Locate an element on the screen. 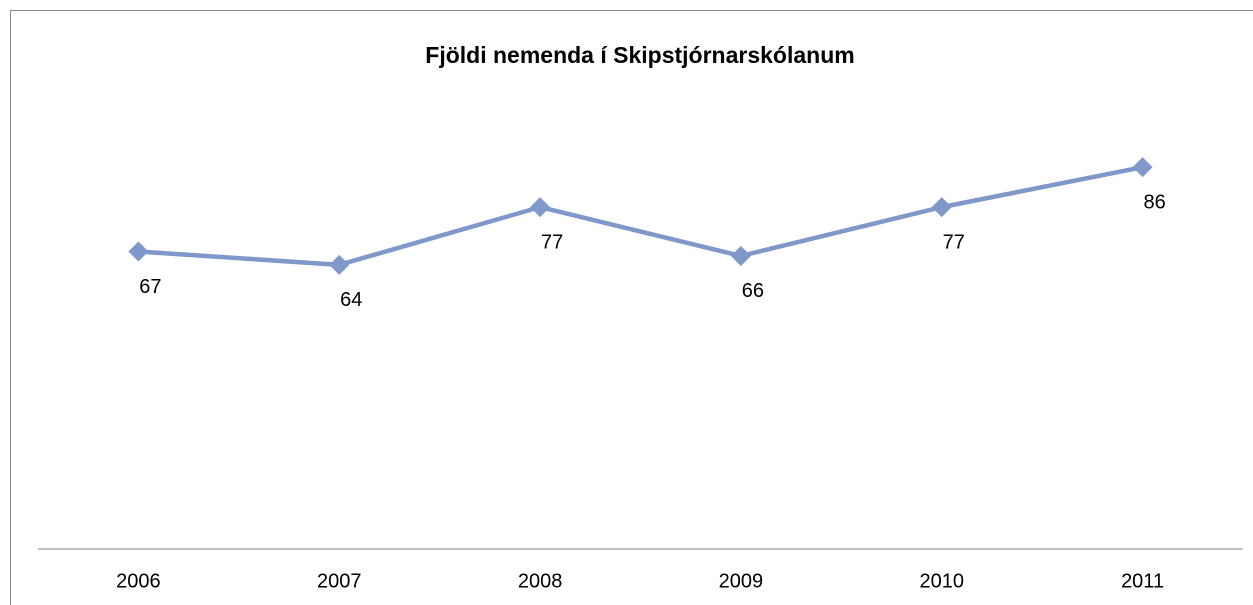  x-tick-label: 2010 is located at coordinates (942, 581).